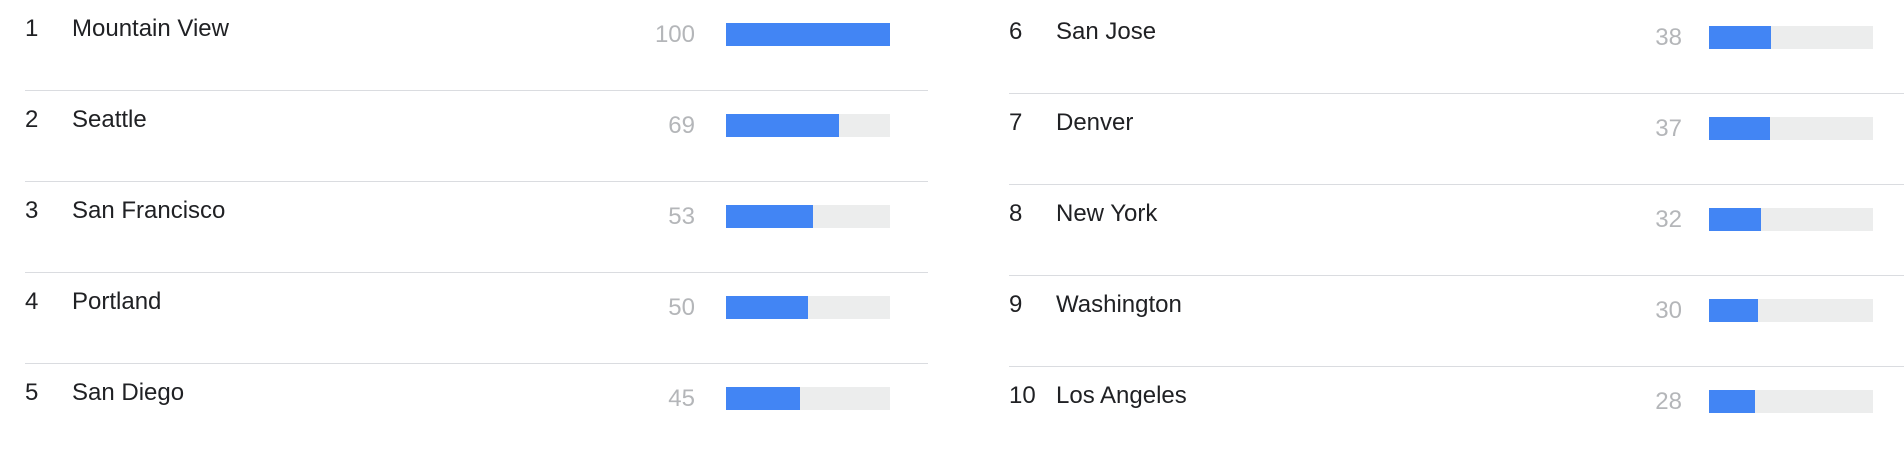 This screenshot has width=1904, height=458. Describe the element at coordinates (32, 301) in the screenshot. I see `rank-number: 4` at that location.